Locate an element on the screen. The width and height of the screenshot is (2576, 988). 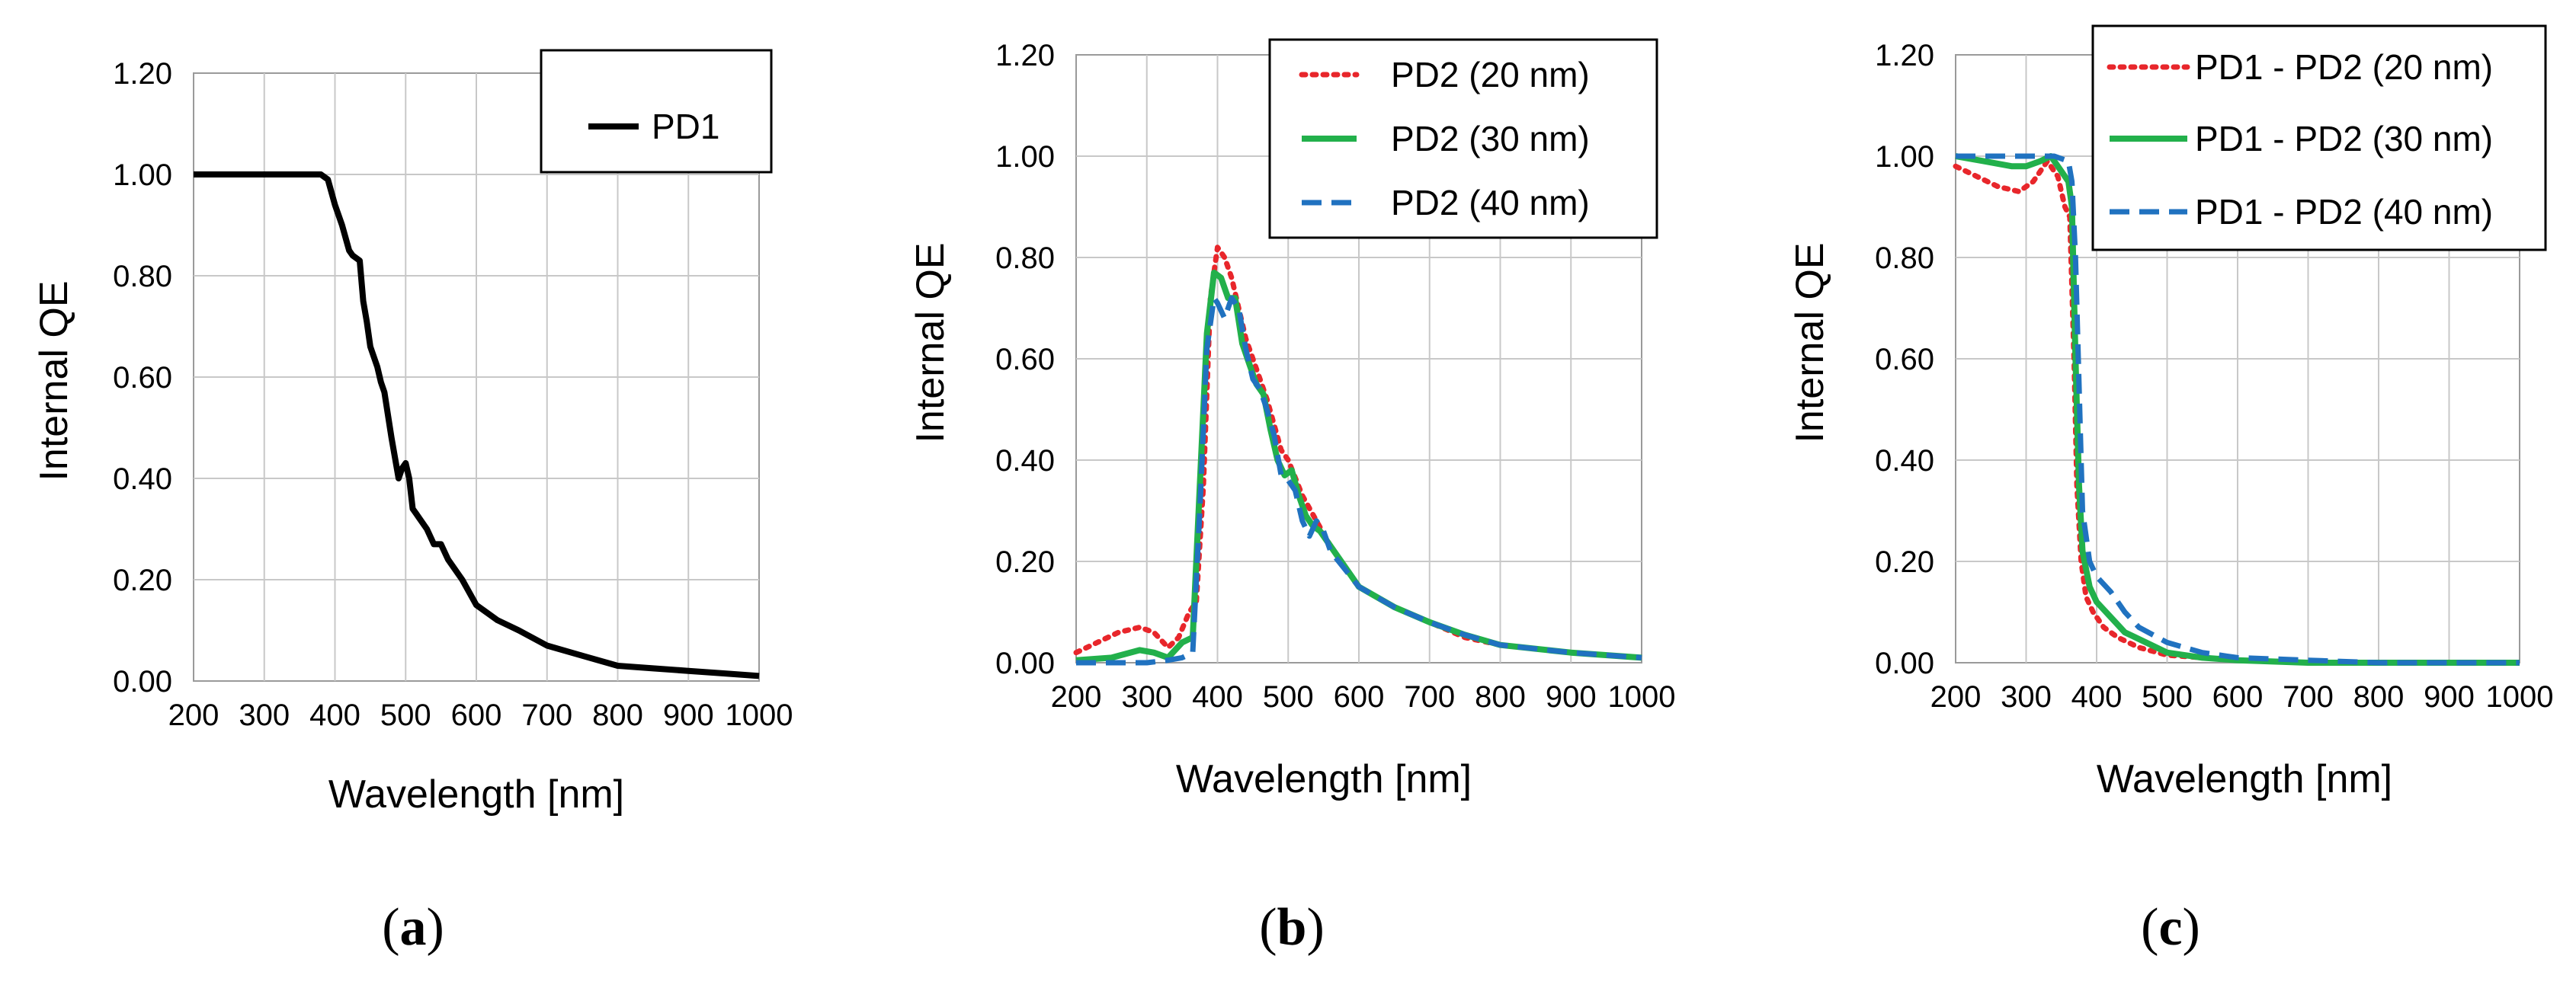
panel-label-letter: a is located at coordinates (413, 927).